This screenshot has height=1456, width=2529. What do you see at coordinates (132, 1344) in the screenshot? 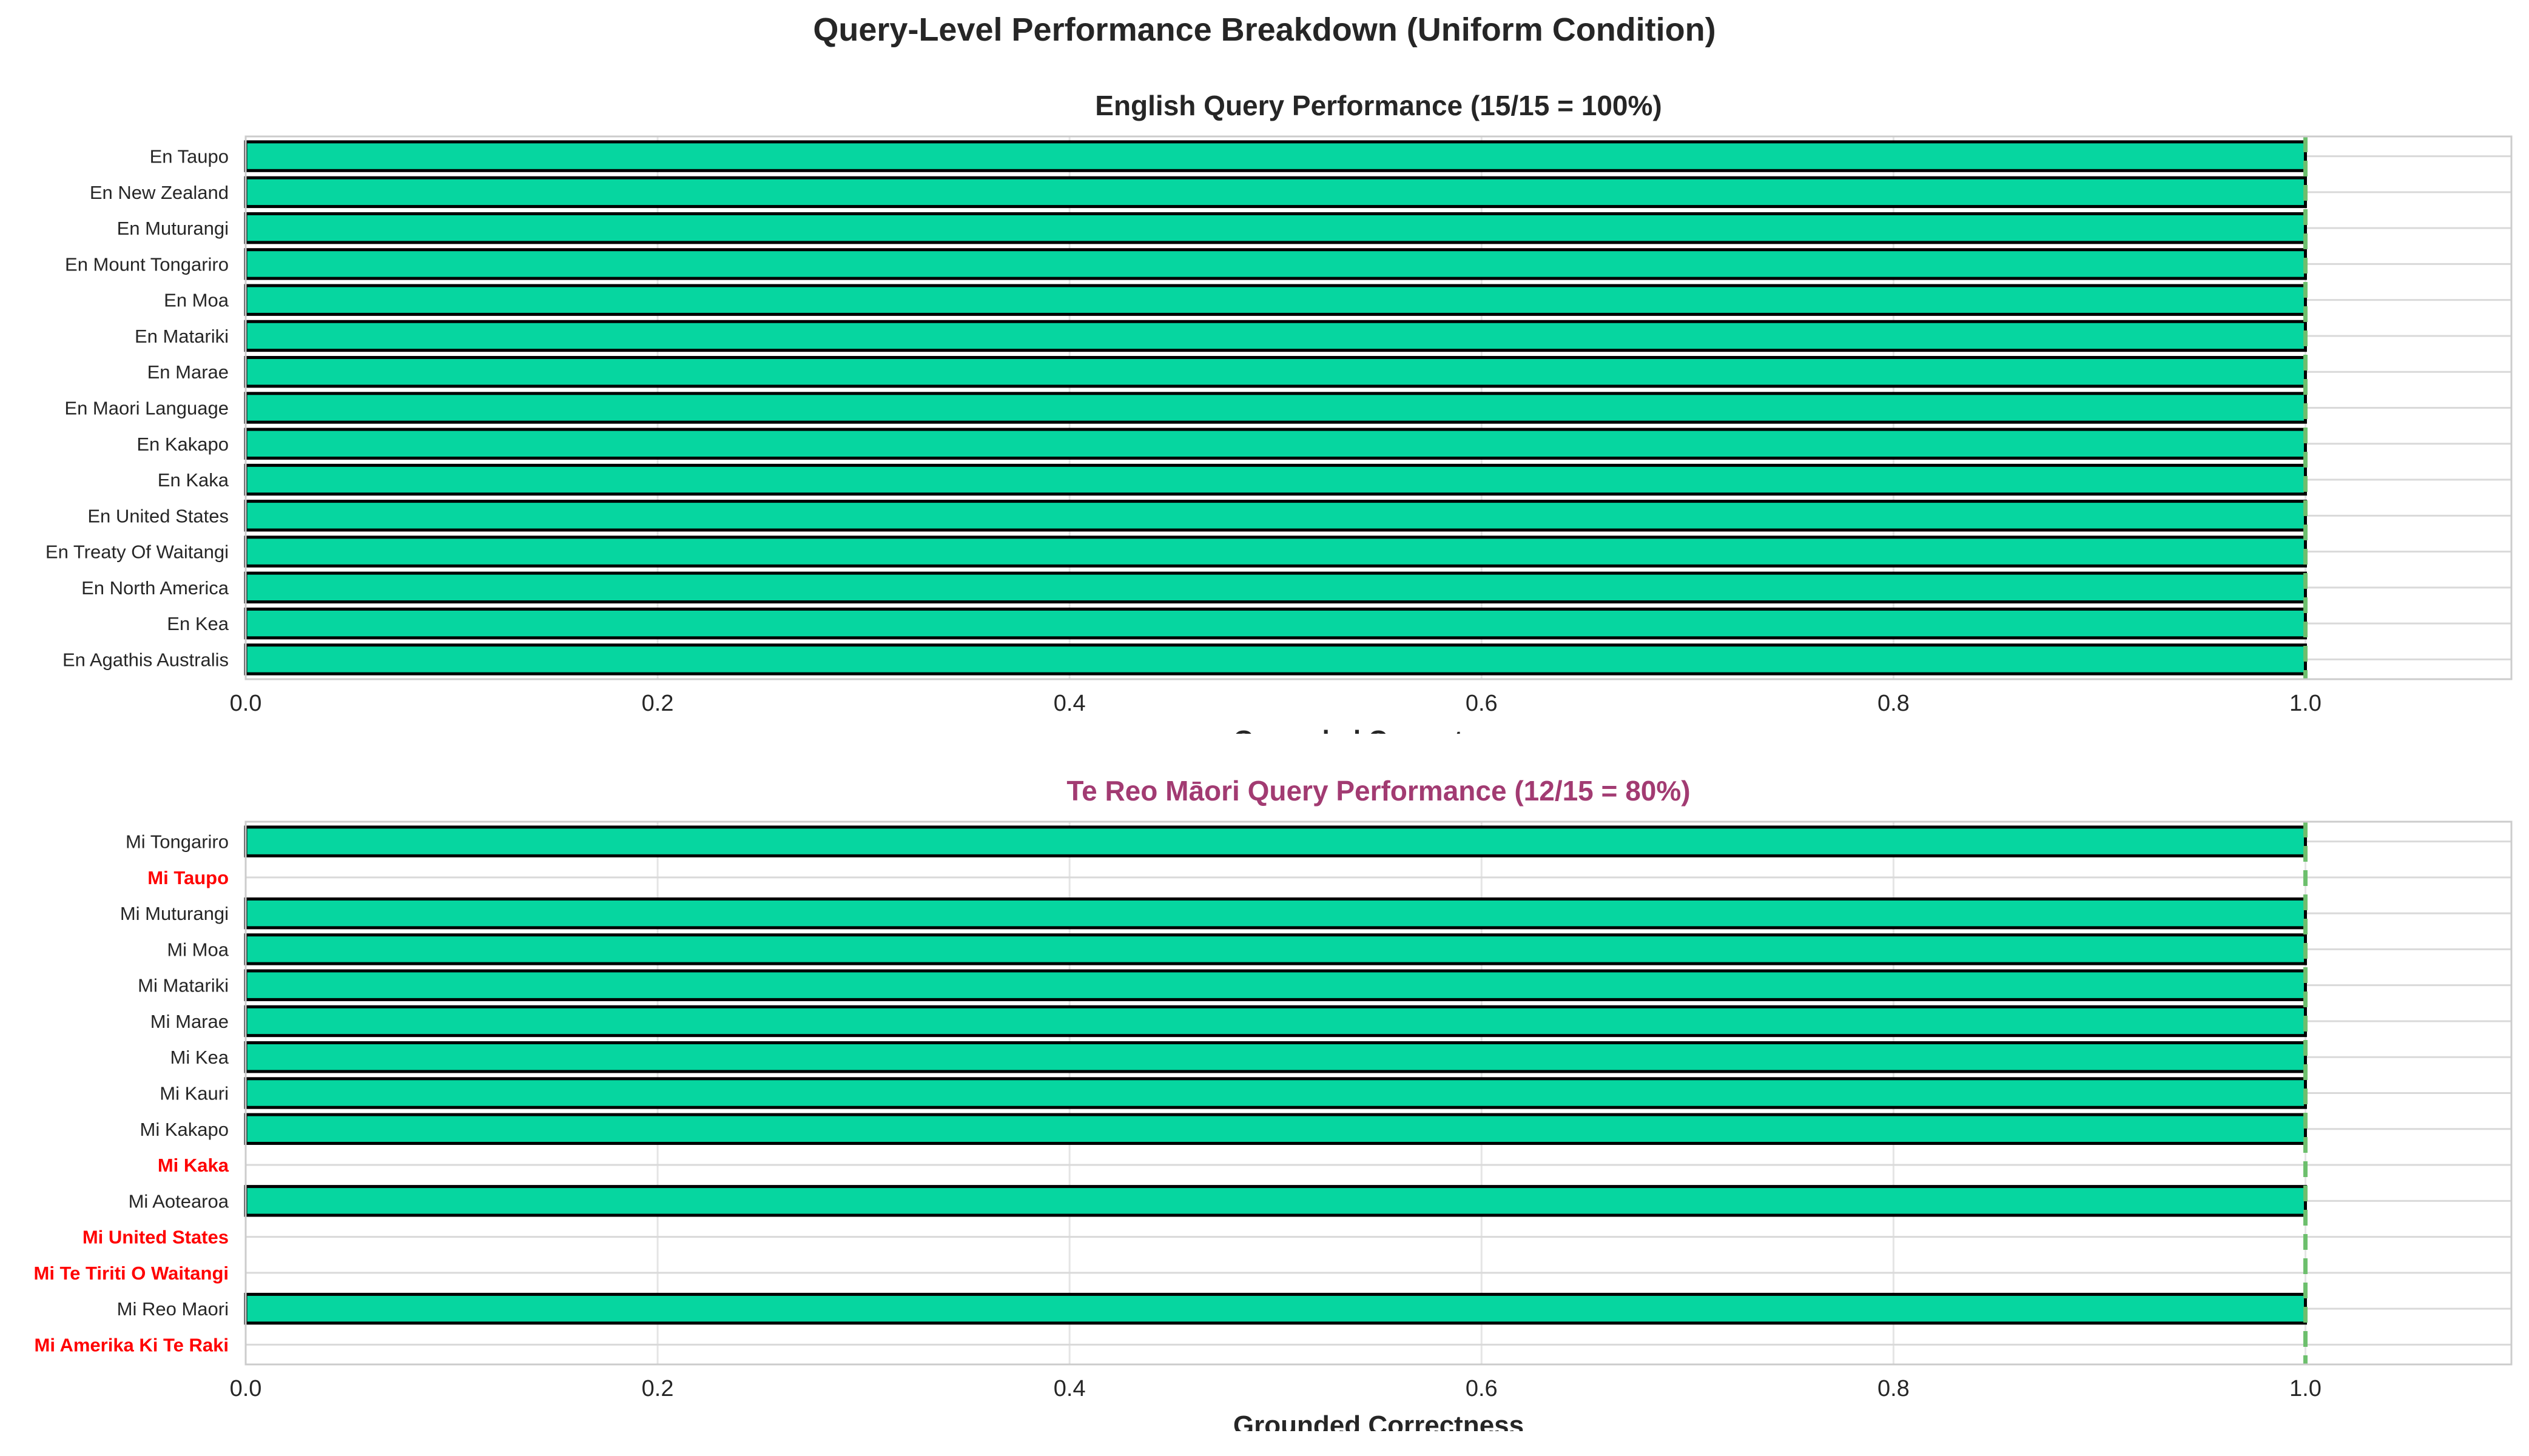
I see `mi-category-label: Mi Amerika Ki Te Raki` at bounding box center [132, 1344].